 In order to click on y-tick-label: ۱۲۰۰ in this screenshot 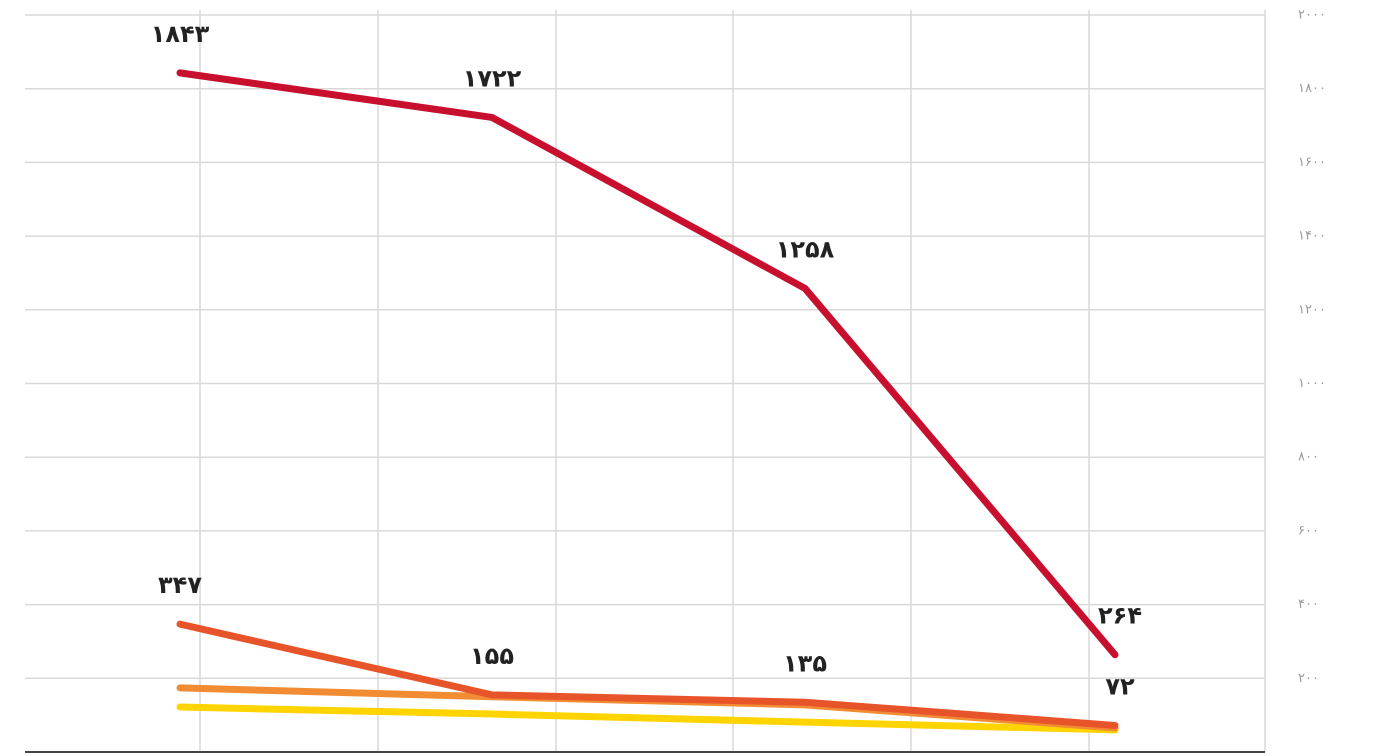, I will do `click(1312, 309)`.